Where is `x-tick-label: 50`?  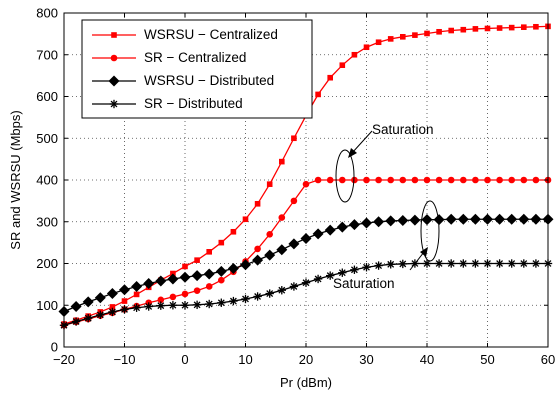 x-tick-label: 50 is located at coordinates (487, 359).